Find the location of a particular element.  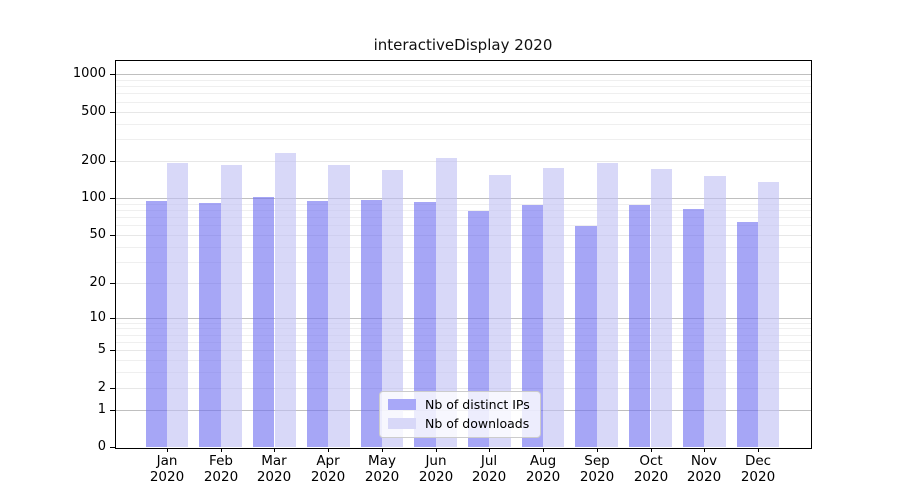

x-tick-label-mar: Mar 2020 is located at coordinates (274, 469).